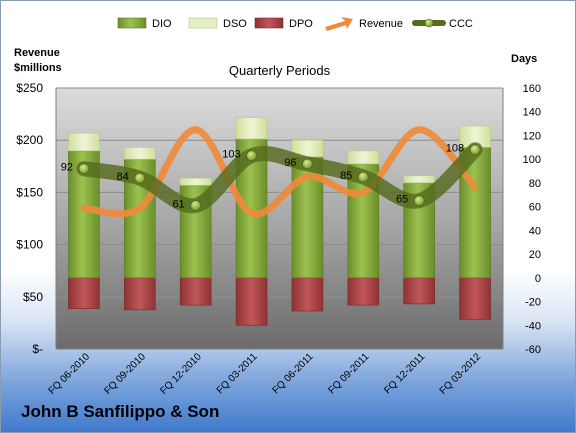 Image resolution: width=576 pixels, height=433 pixels. Describe the element at coordinates (290, 163) in the screenshot. I see `ccc-data-label: 96` at that location.